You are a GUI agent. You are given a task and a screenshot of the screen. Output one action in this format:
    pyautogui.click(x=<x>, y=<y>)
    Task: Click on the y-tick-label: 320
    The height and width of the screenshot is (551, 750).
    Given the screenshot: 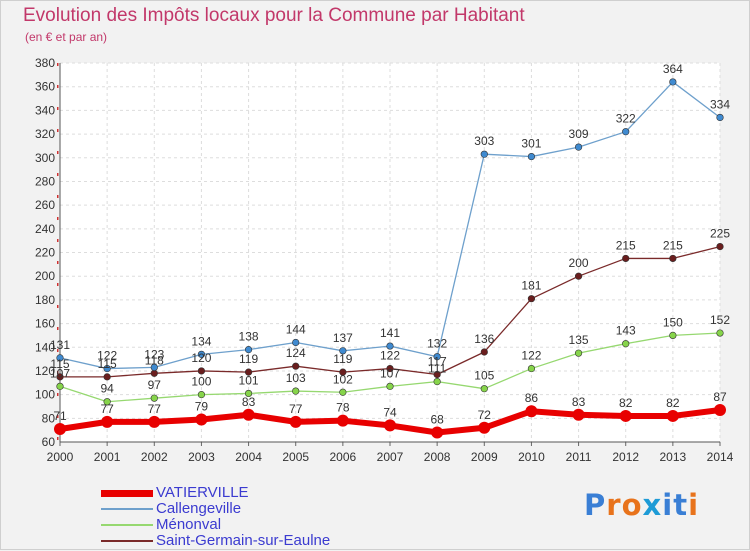 What is the action you would take?
    pyautogui.click(x=45, y=134)
    